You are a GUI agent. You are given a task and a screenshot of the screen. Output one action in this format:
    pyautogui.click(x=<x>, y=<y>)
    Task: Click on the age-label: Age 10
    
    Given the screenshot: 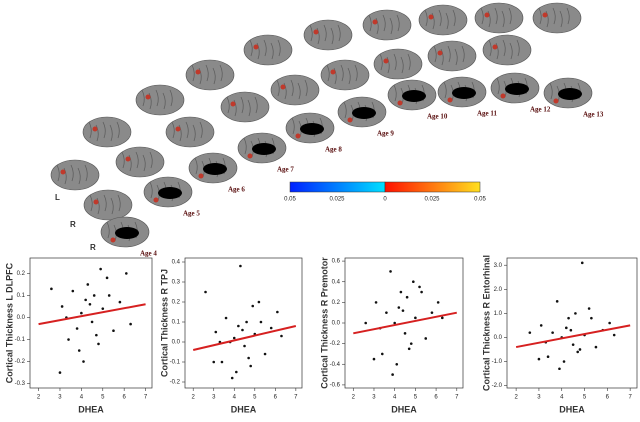 What is the action you would take?
    pyautogui.click(x=437, y=117)
    